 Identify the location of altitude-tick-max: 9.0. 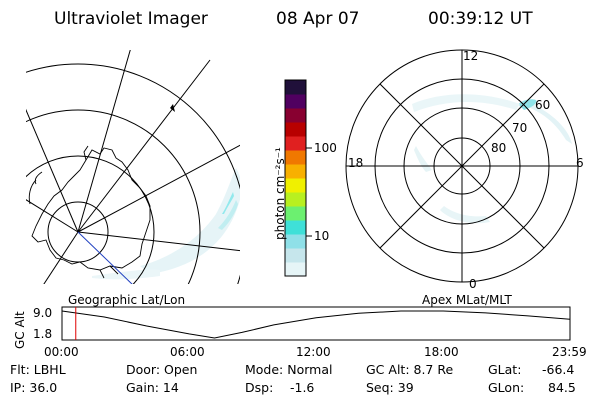
(43, 313).